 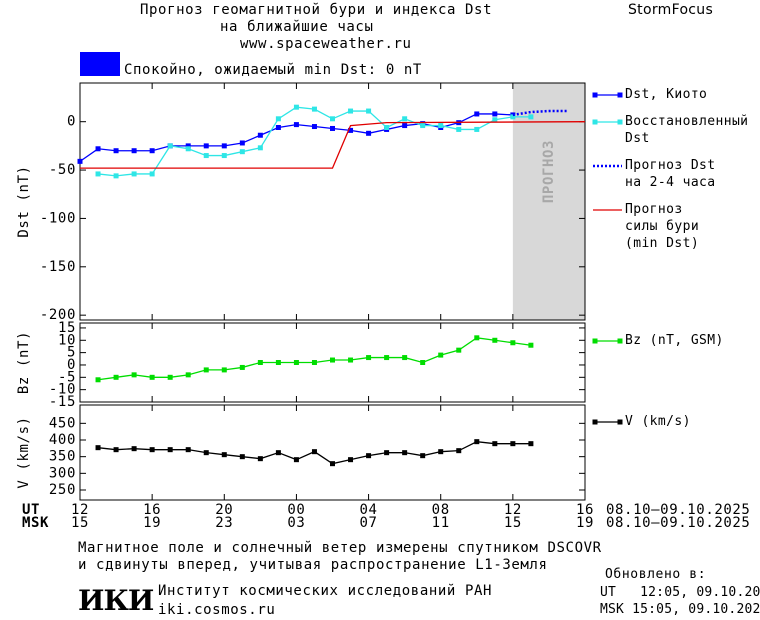 I want to click on status-text: Спокойно, ожидаемый min Dst: 0 nT, so click(x=273, y=70).